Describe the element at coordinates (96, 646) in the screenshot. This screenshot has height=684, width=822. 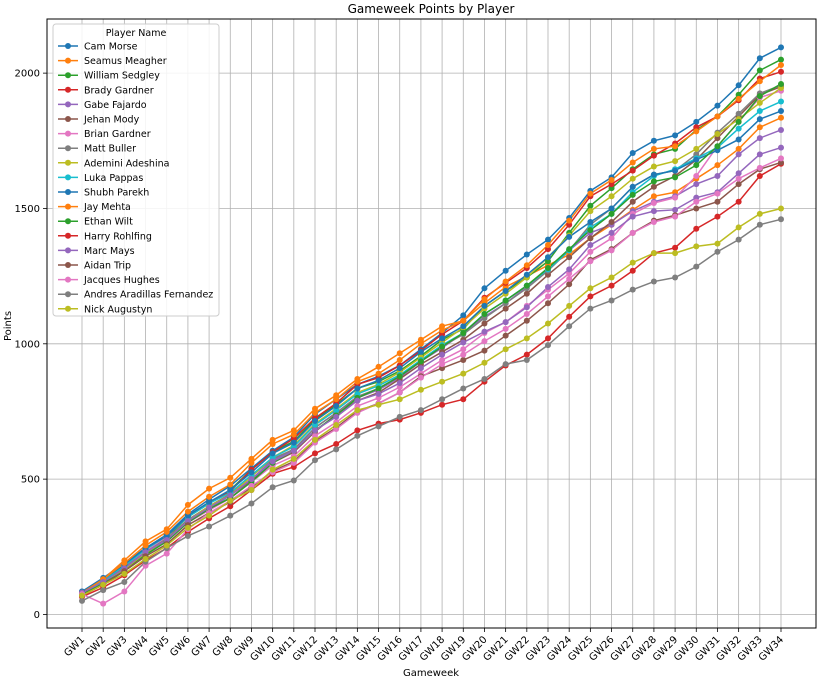
I see `x-tick-label: GW2` at that location.